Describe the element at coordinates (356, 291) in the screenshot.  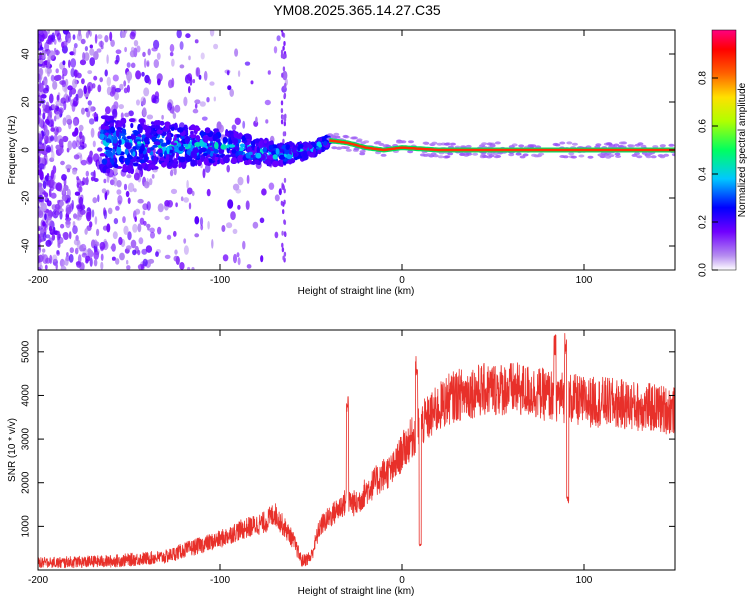
I see `spectrogram-x-label: Height of straight line (km)` at that location.